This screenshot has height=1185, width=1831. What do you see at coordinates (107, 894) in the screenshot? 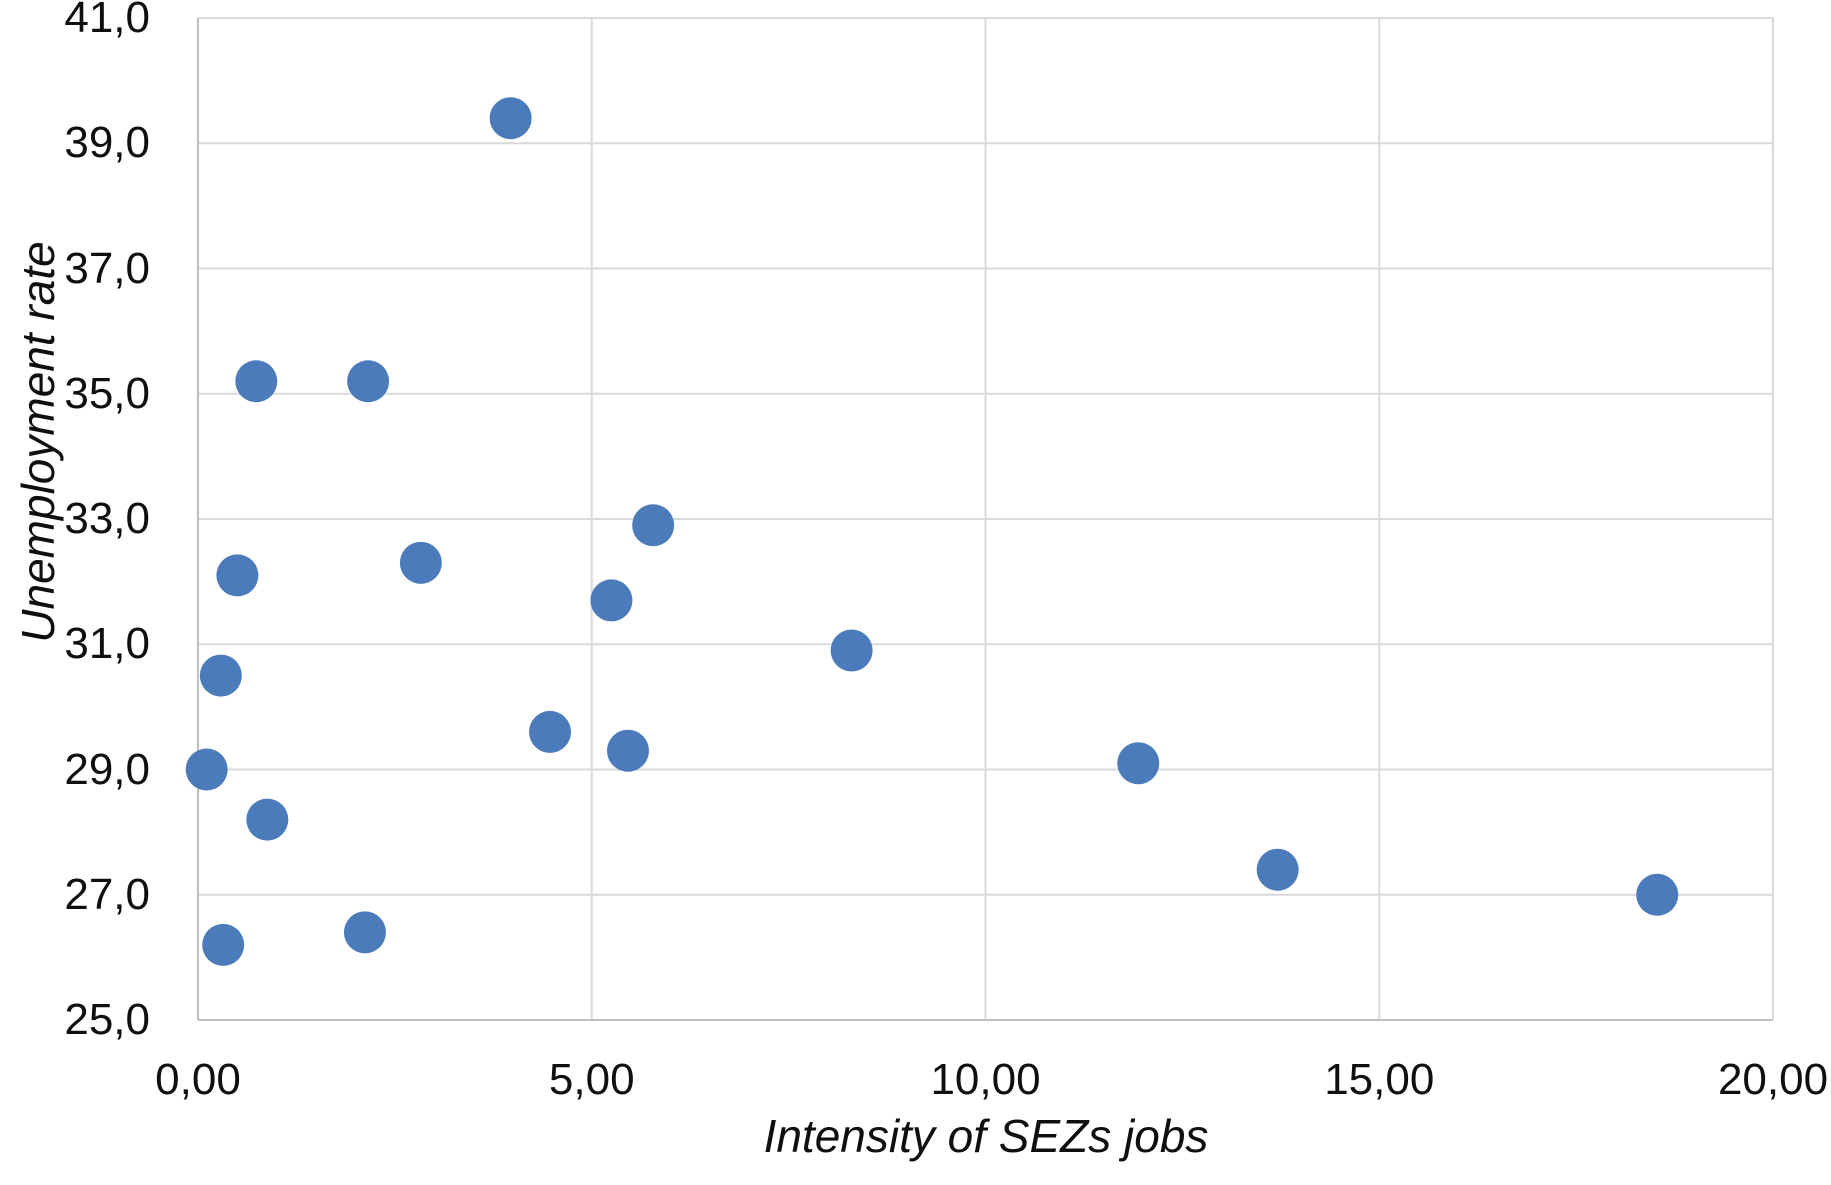
I see `y-axis-tick-label: 27,0` at bounding box center [107, 894].